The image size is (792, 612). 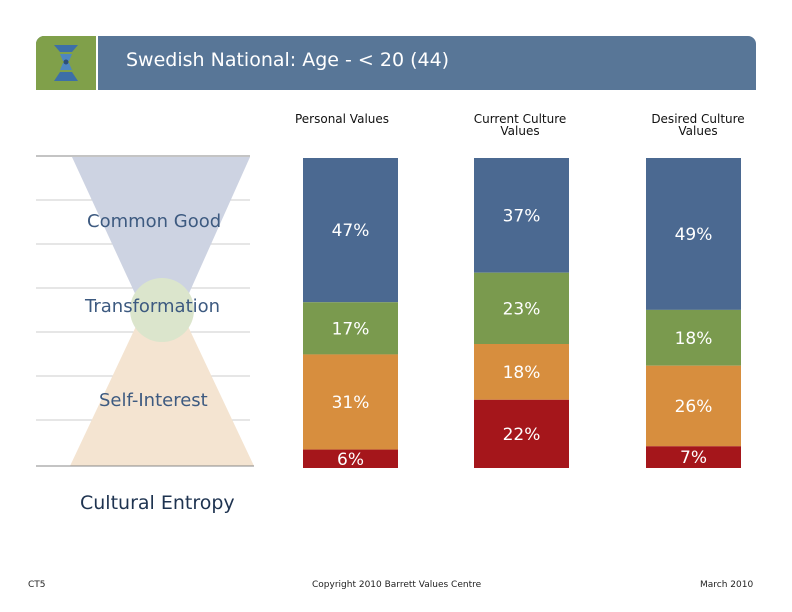 What do you see at coordinates (520, 125) in the screenshot?
I see `column-label-current: Current Culture Values` at bounding box center [520, 125].